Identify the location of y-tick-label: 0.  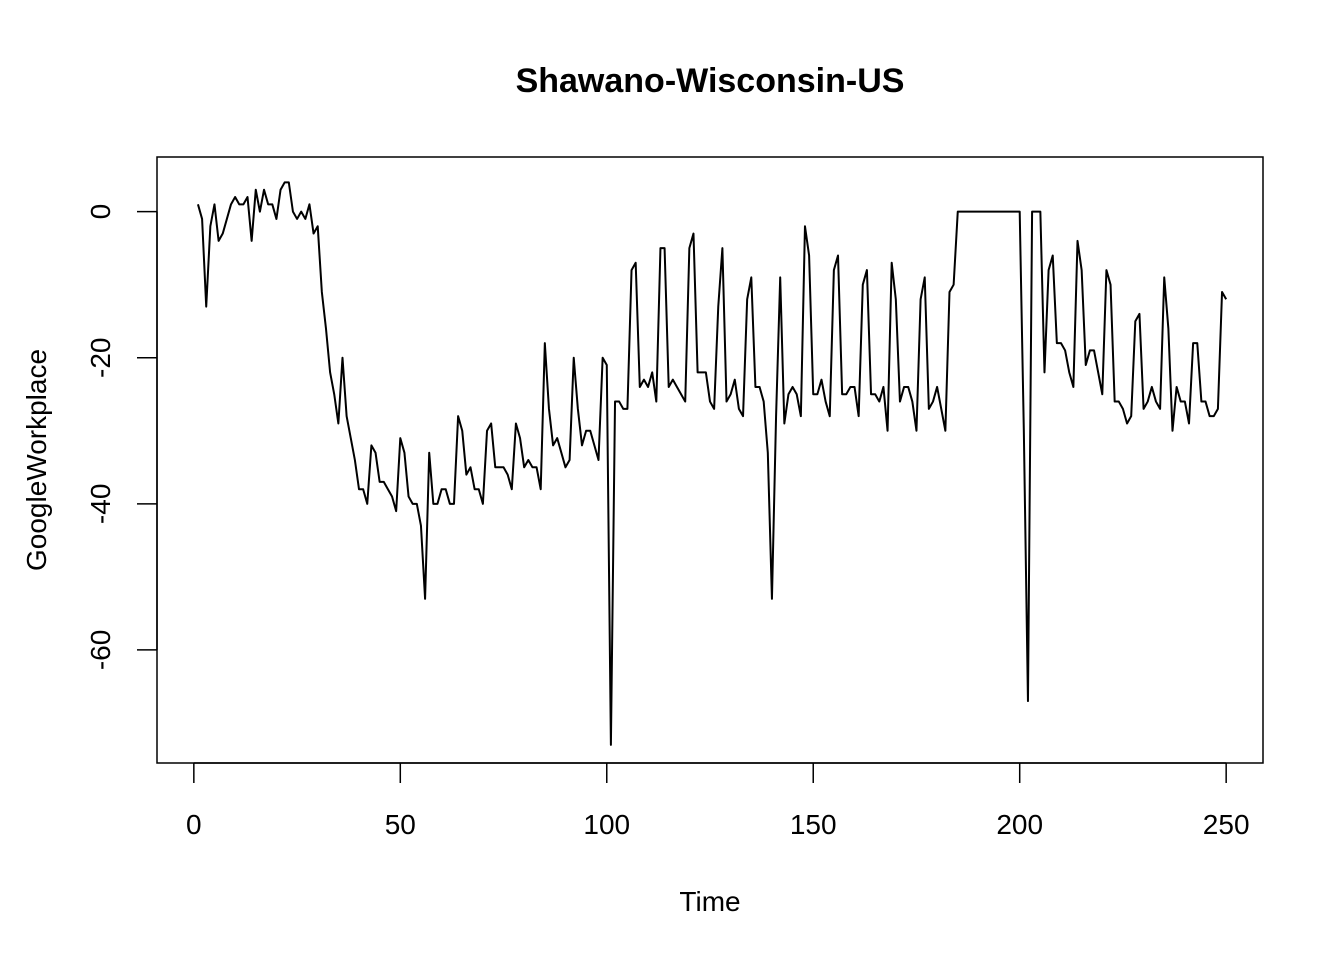
(100, 212).